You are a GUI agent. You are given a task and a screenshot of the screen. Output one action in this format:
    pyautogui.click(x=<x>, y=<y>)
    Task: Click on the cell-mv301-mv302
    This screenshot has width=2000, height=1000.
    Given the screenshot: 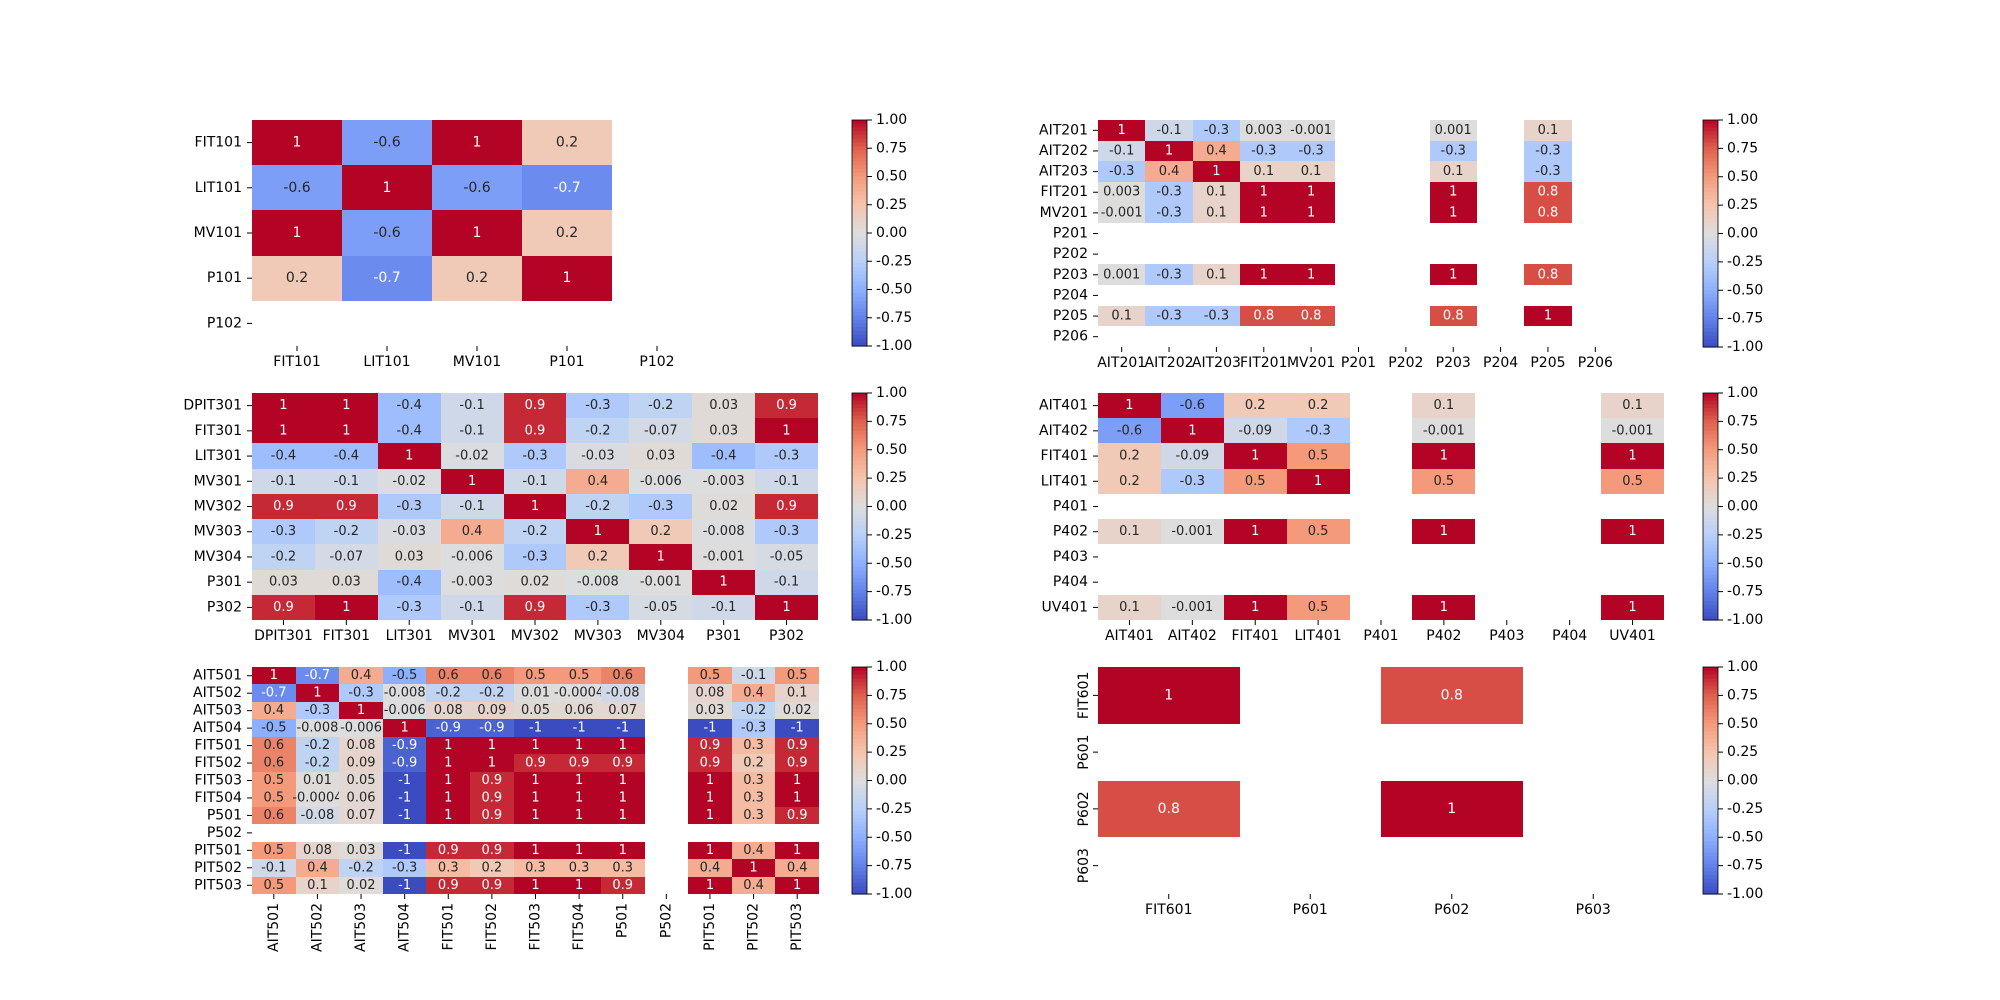 What is the action you would take?
    pyautogui.click(x=535, y=481)
    